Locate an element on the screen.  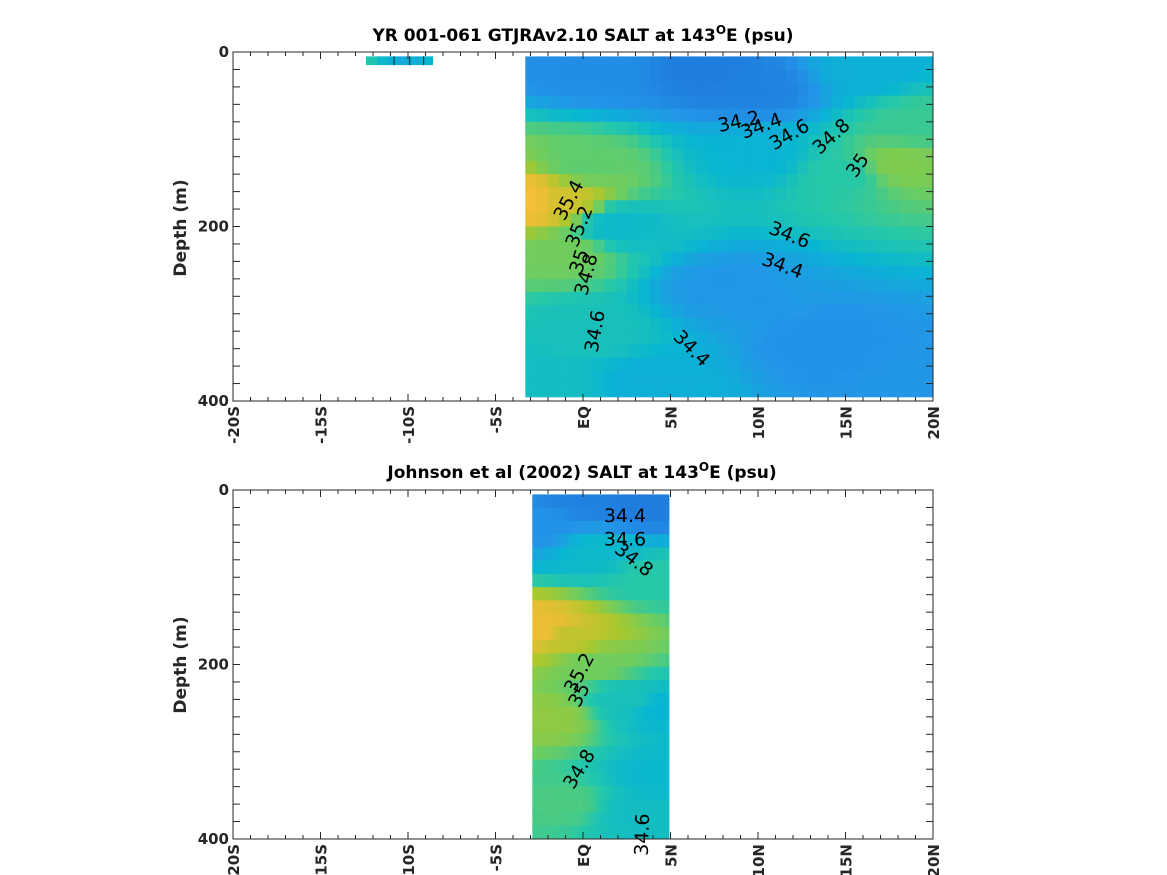
x-tick-label: 5N is located at coordinates (672, 417).